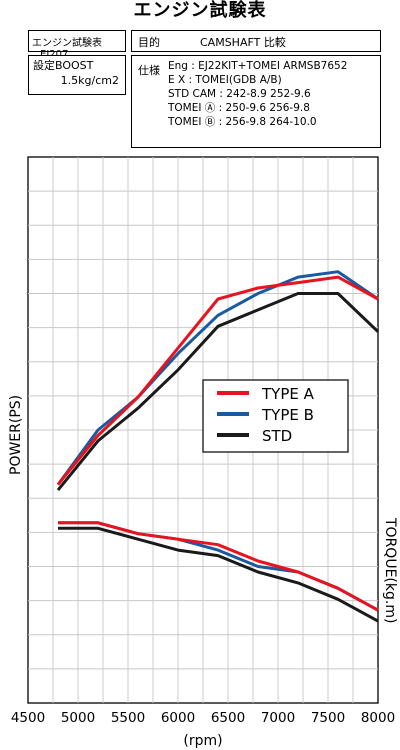 Image resolution: width=400 pixels, height=750 pixels. I want to click on x-tick-label: 6000, so click(178, 718).